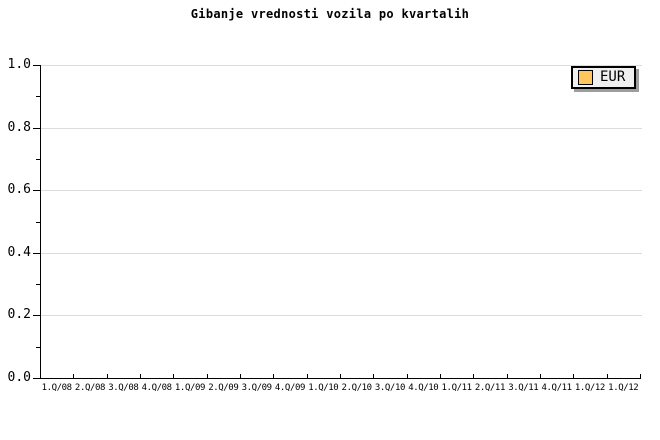 The image size is (660, 440). Describe the element at coordinates (90, 388) in the screenshot. I see `x-axis-label: 2.Q/08` at that location.